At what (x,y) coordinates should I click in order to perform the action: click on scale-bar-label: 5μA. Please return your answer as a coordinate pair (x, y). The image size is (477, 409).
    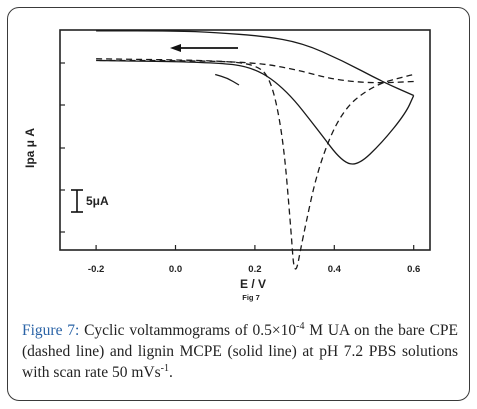
    Looking at the image, I should click on (97, 201).